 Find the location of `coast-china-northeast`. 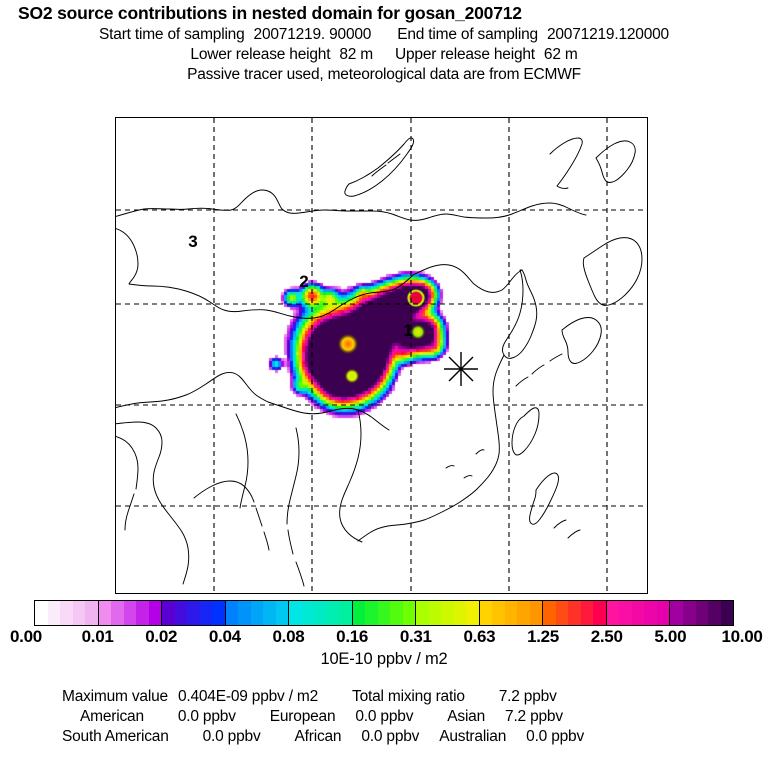

coast-china-northeast is located at coordinates (467, 278).